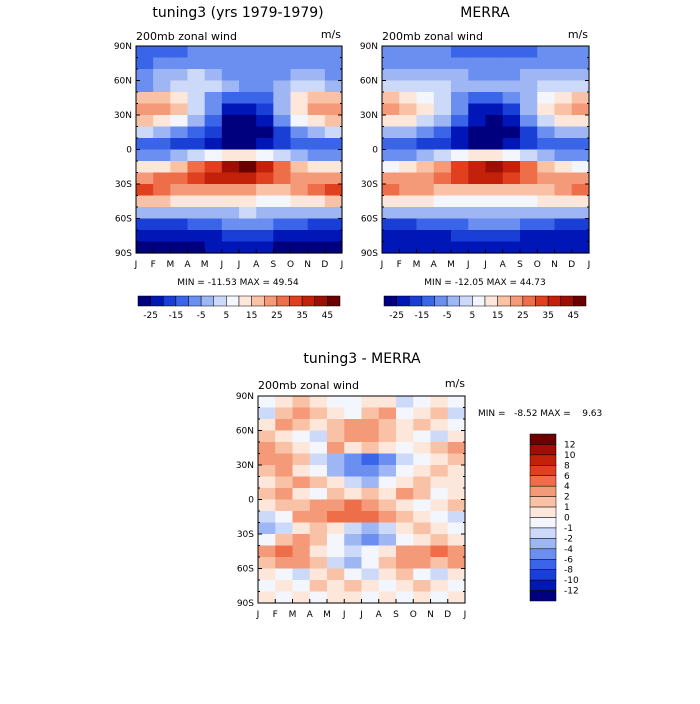  Describe the element at coordinates (417, 265) in the screenshot. I see `x-tick-label: M` at that location.